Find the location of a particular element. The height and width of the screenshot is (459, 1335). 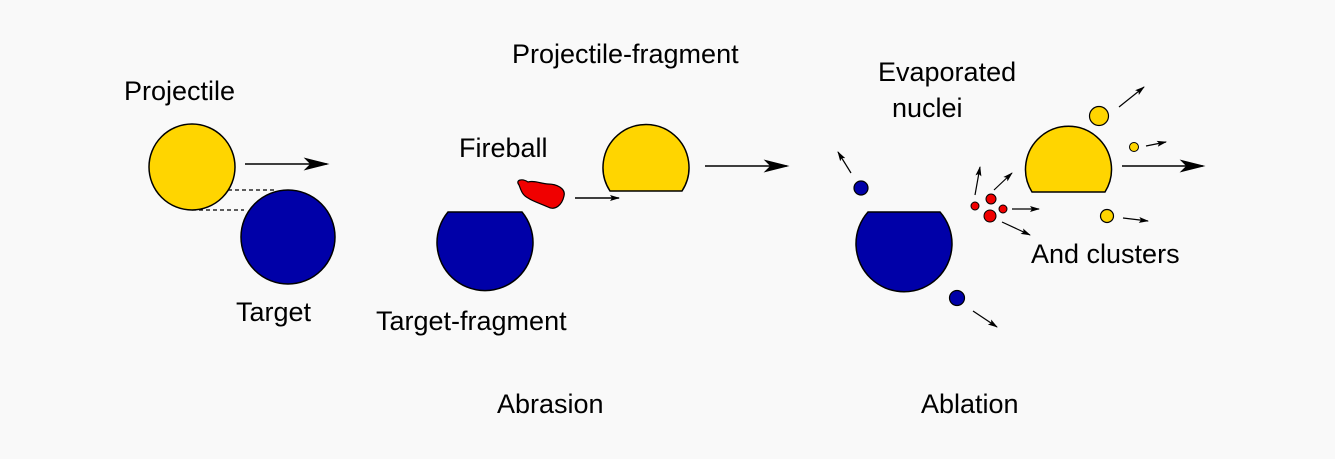

projectile-fragment-shape is located at coordinates (646, 157).